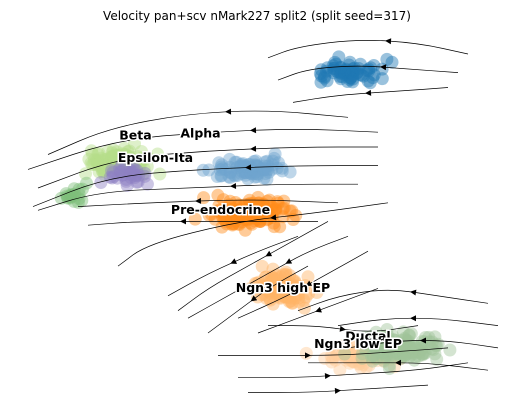  I want to click on cluster-label: Beta, so click(135, 135).